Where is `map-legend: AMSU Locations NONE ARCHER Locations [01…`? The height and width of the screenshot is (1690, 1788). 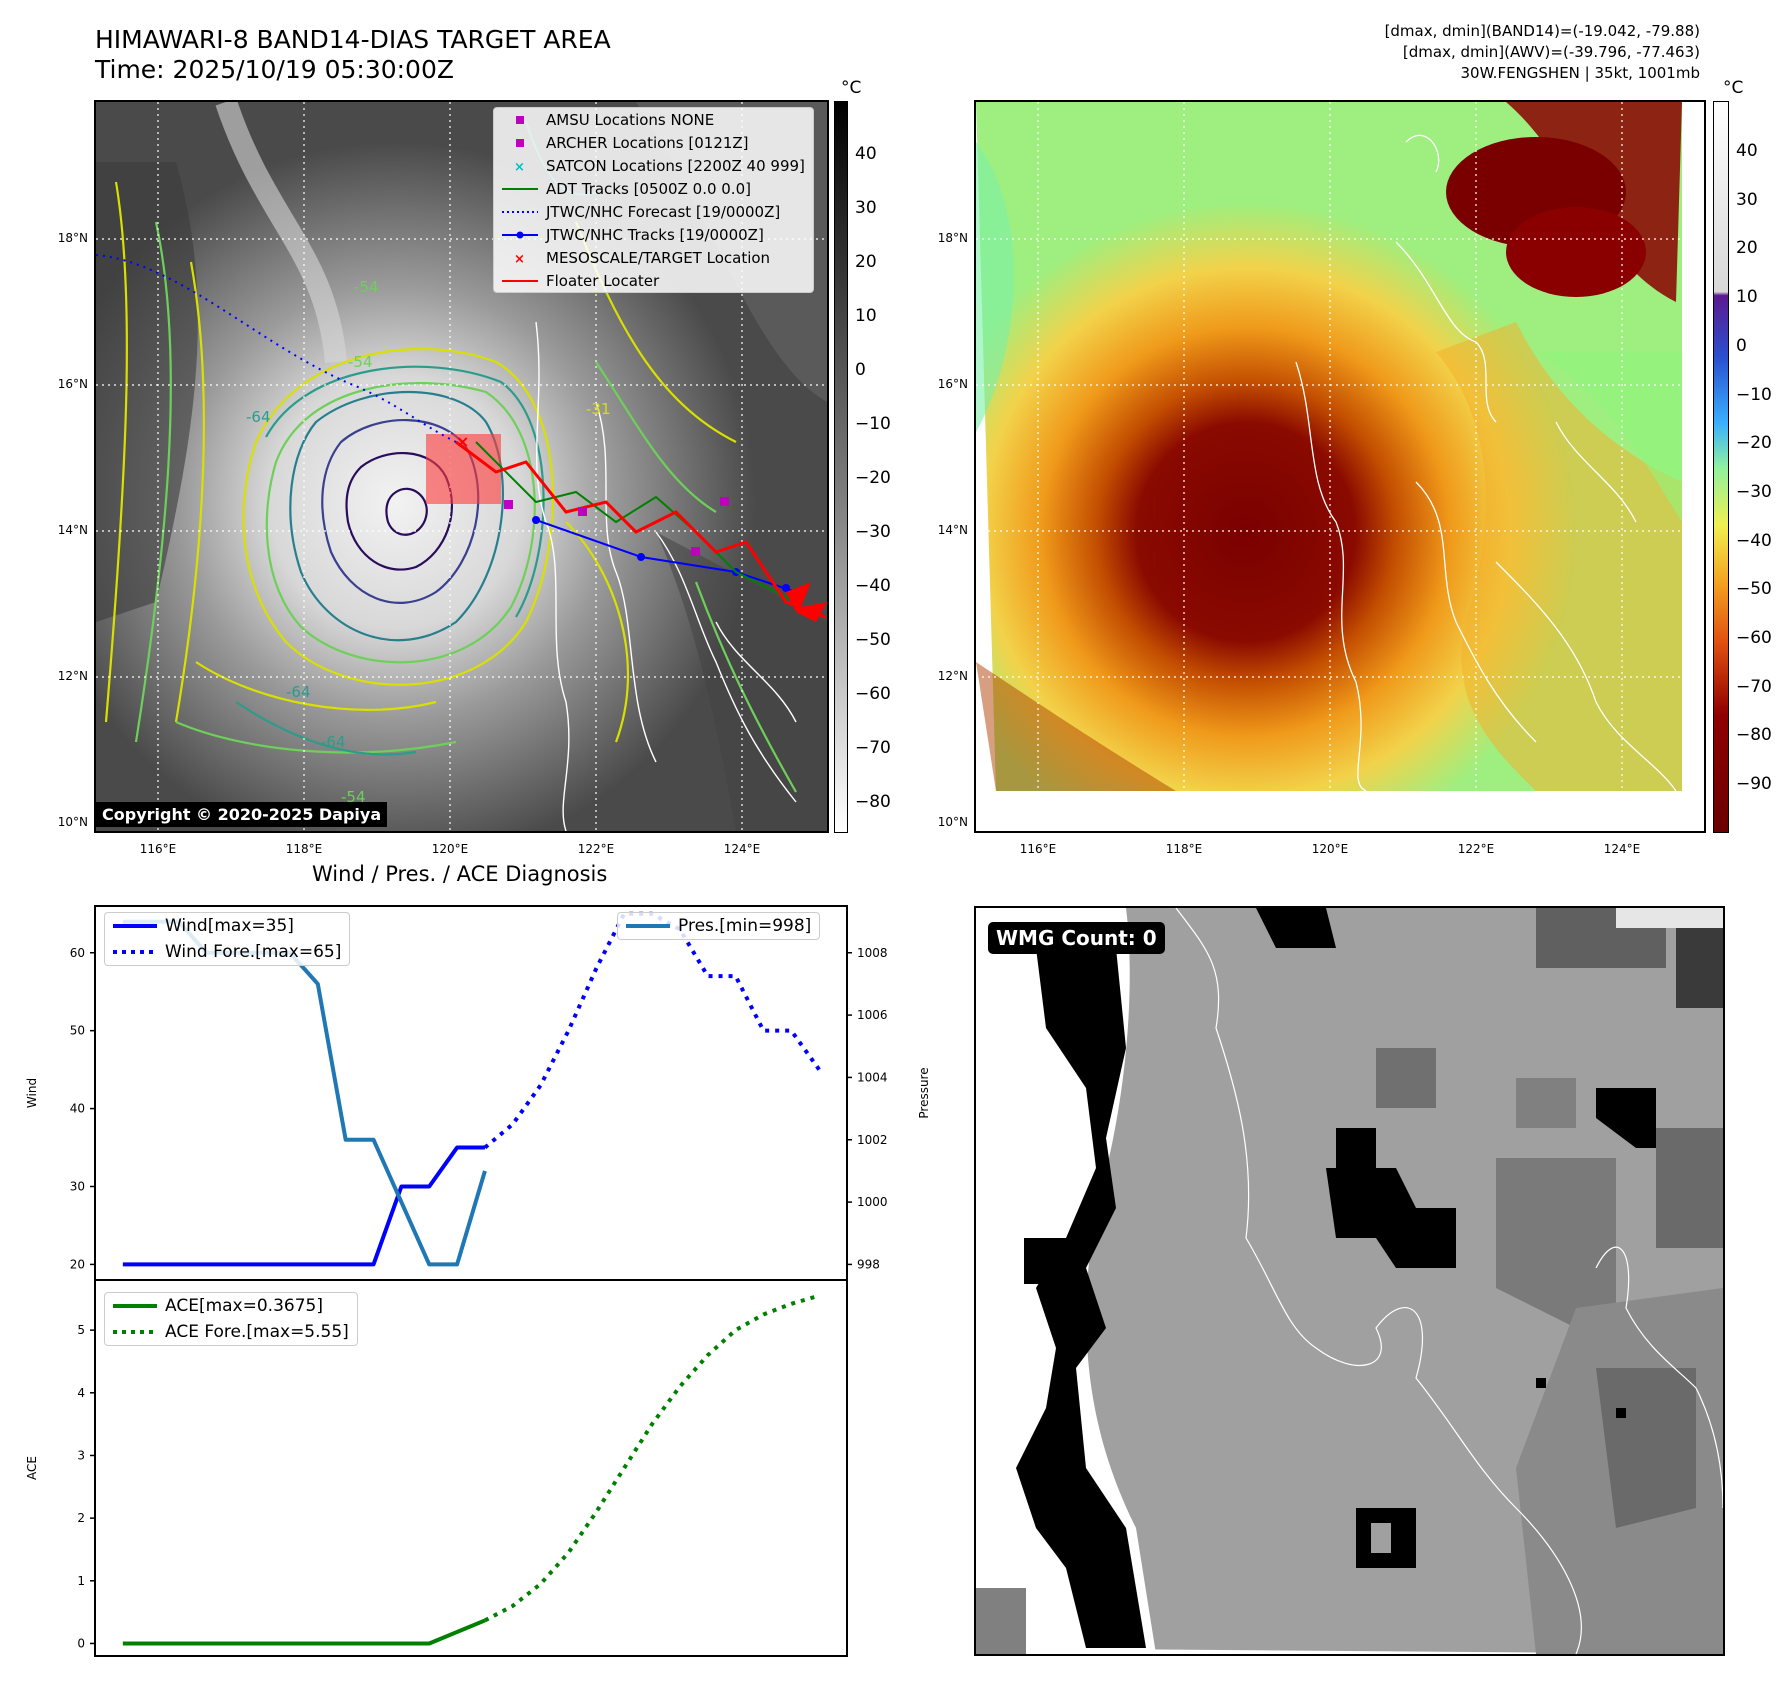
map-legend: AMSU Locations NONE ARCHER Locations [01… is located at coordinates (653, 200).